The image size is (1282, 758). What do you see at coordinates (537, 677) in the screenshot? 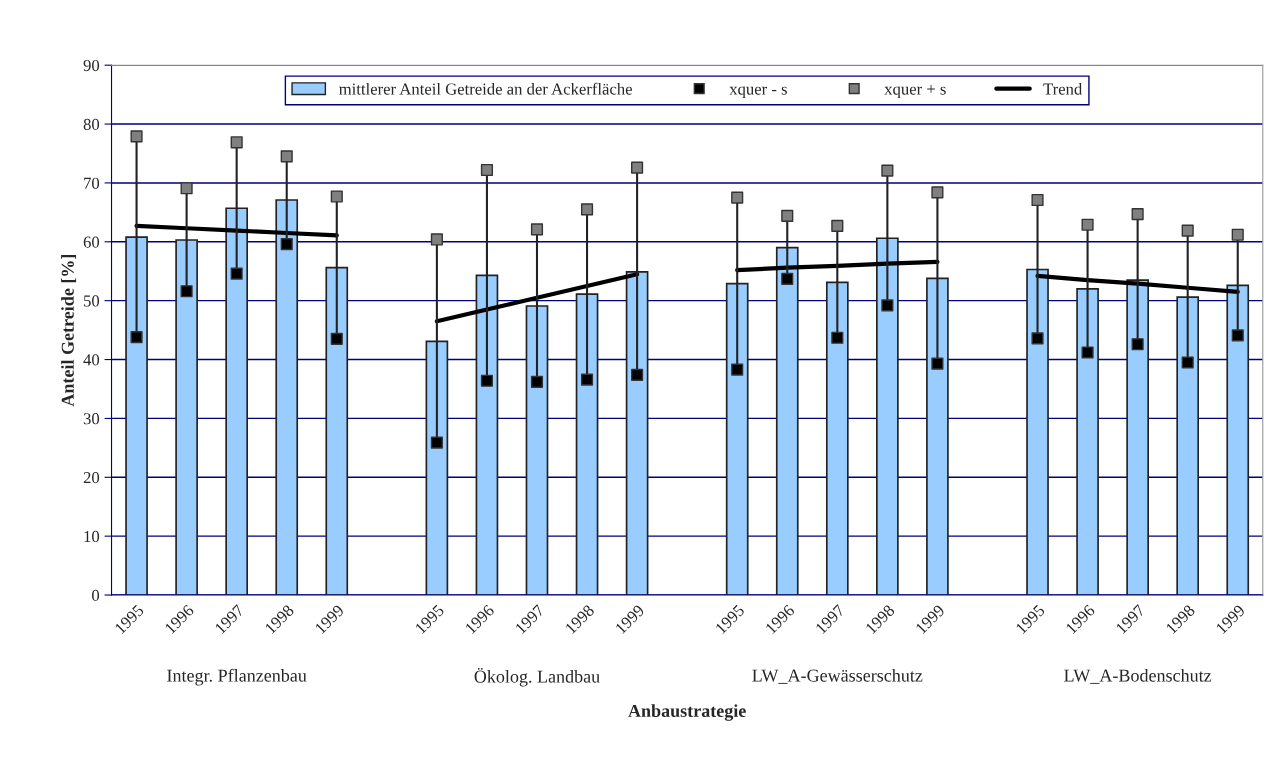
I see `text: Ökolog. Landbau` at bounding box center [537, 677].